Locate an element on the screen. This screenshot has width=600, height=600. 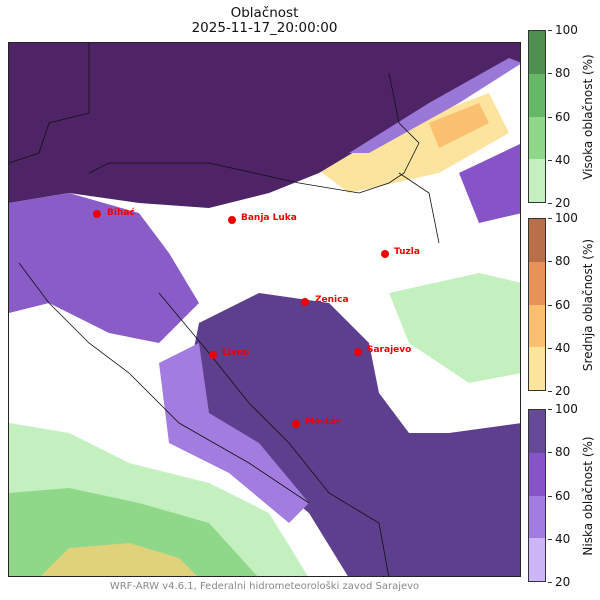
low-cloud-east is located at coordinates (489, 183).